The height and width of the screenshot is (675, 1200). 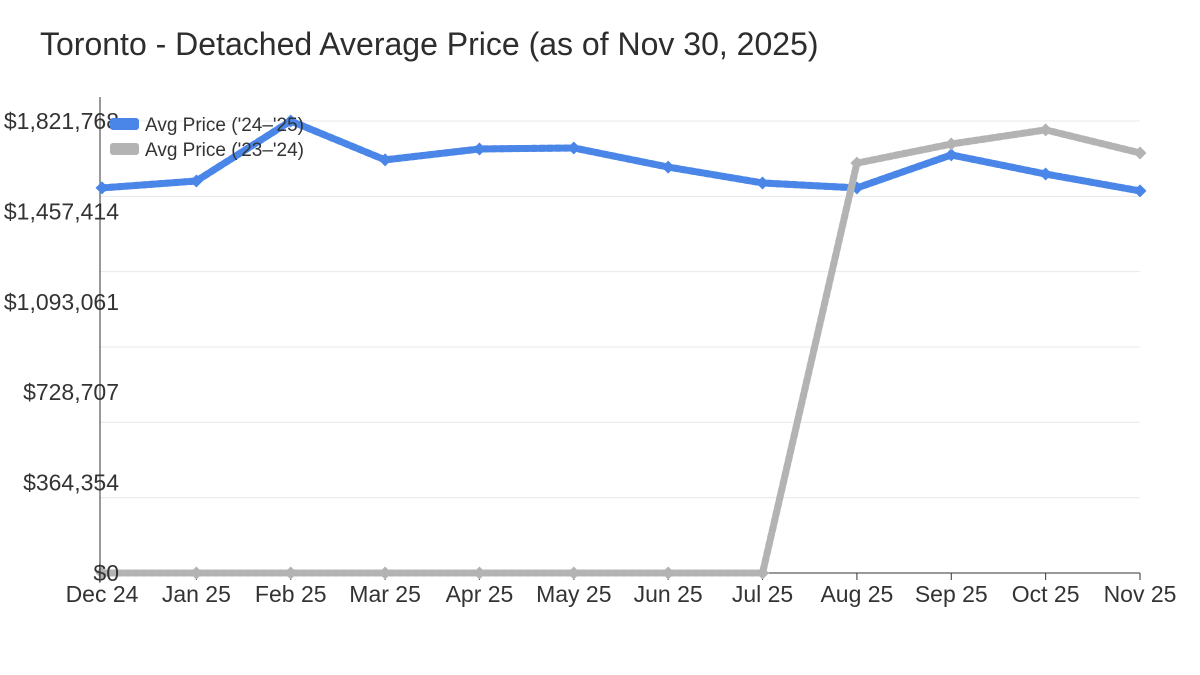 I want to click on y-tick-label: $0, so click(x=106, y=573).